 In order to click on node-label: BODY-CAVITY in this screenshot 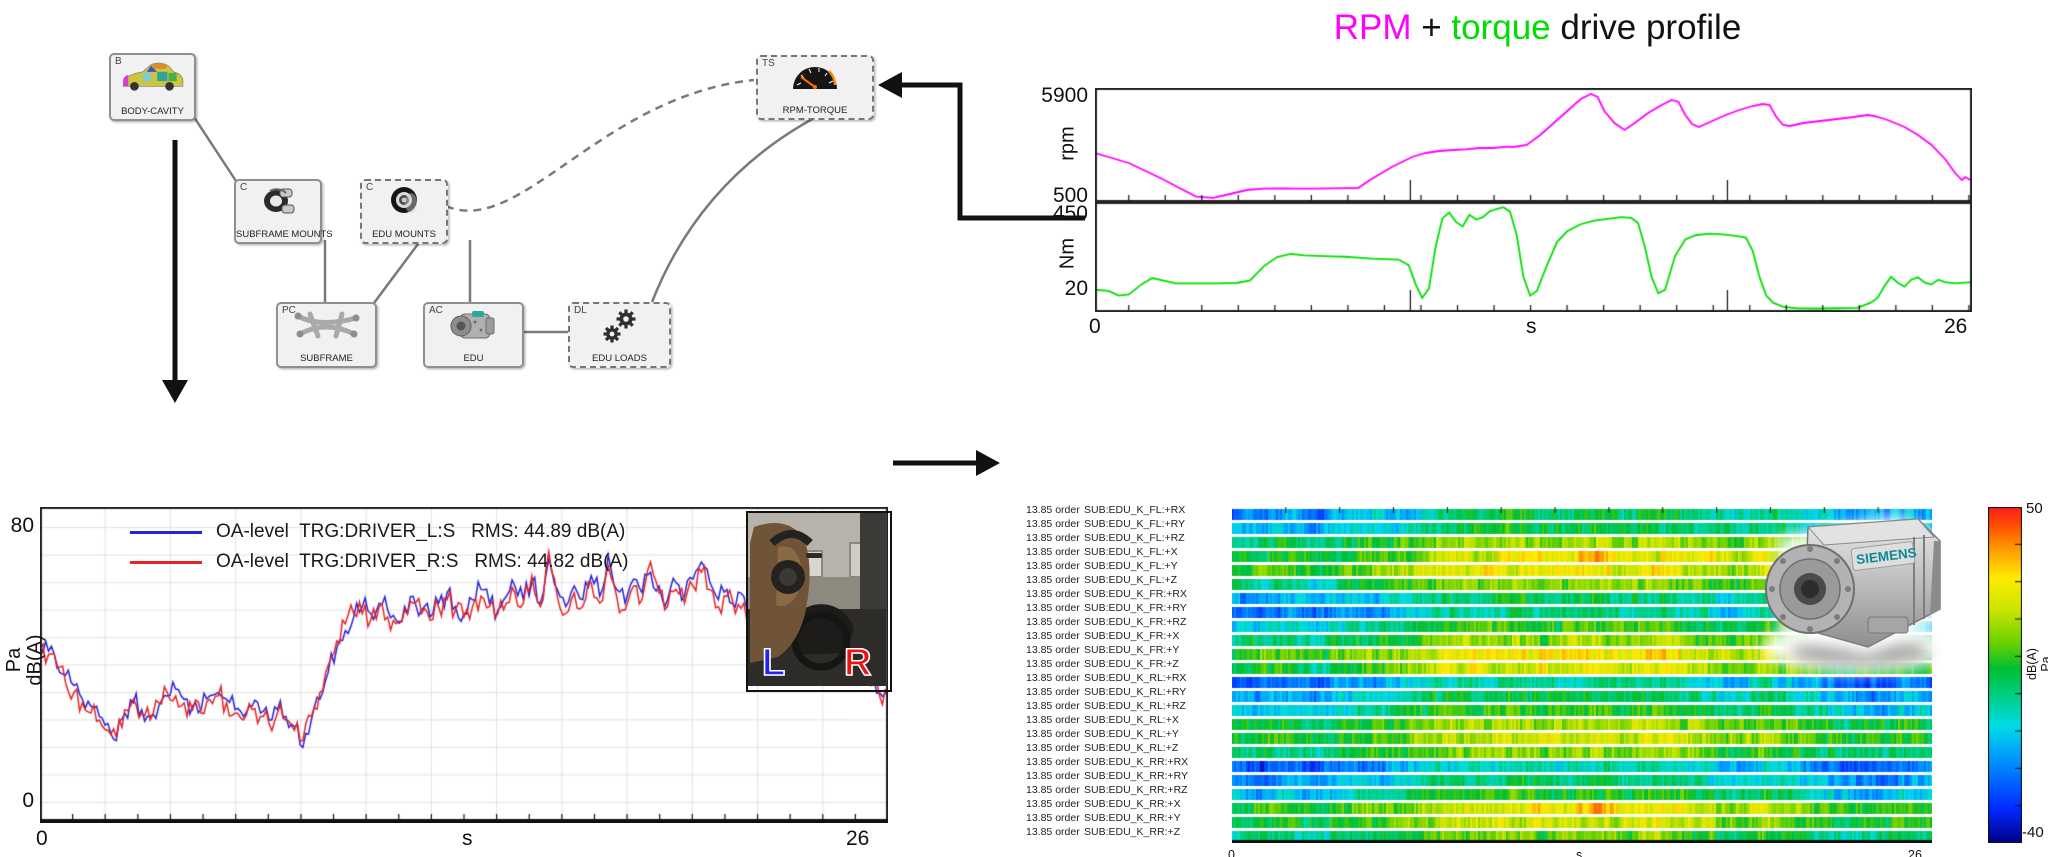, I will do `click(152, 111)`.